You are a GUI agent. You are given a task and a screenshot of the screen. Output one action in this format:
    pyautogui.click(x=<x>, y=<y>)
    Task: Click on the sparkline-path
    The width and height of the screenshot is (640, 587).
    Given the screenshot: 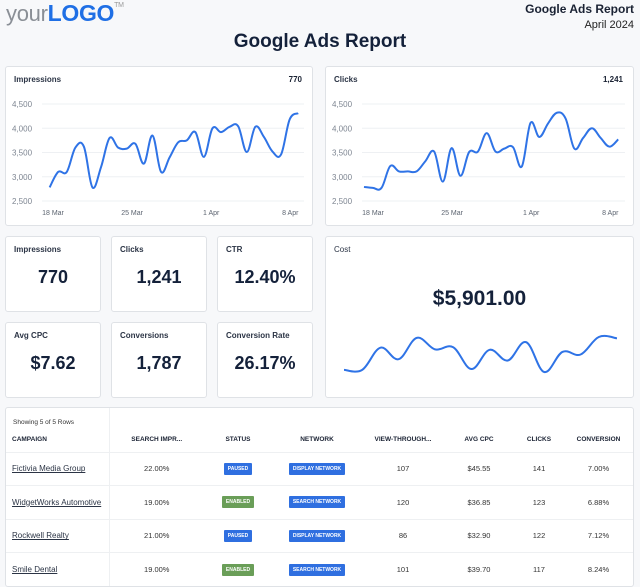 What is the action you would take?
    pyautogui.click(x=480, y=354)
    